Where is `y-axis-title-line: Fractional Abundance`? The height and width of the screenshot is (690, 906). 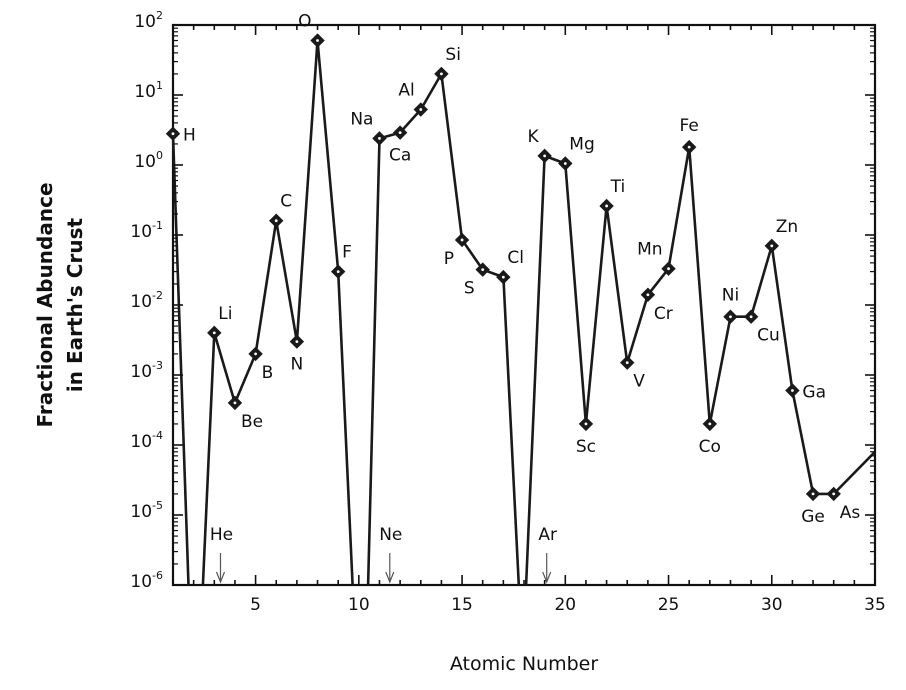
y-axis-title-line: Fractional Abundance is located at coordinates (45, 304).